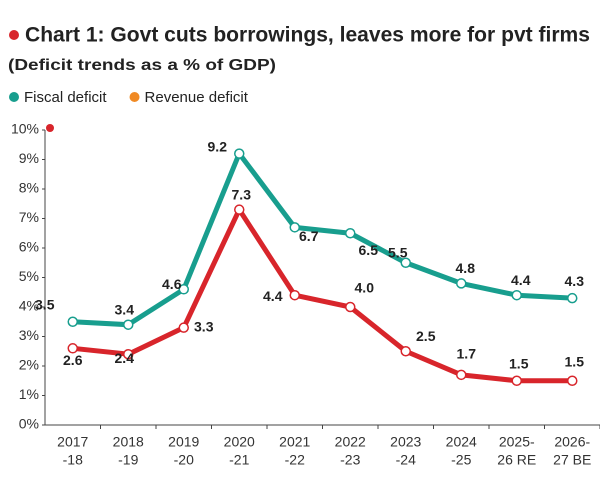  Describe the element at coordinates (128, 460) in the screenshot. I see `x-tick-label: -19` at that location.